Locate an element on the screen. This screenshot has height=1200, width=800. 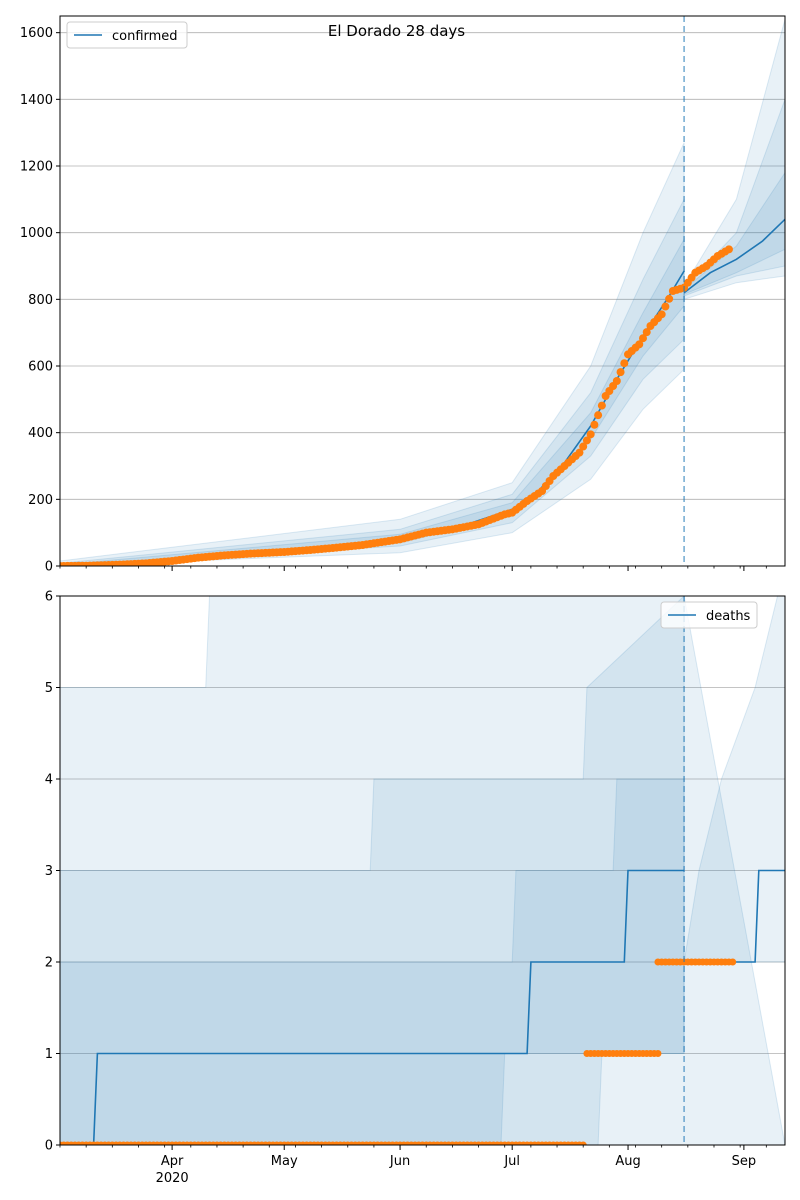
x-tick-sublabel: 2020 is located at coordinates (172, 1178).